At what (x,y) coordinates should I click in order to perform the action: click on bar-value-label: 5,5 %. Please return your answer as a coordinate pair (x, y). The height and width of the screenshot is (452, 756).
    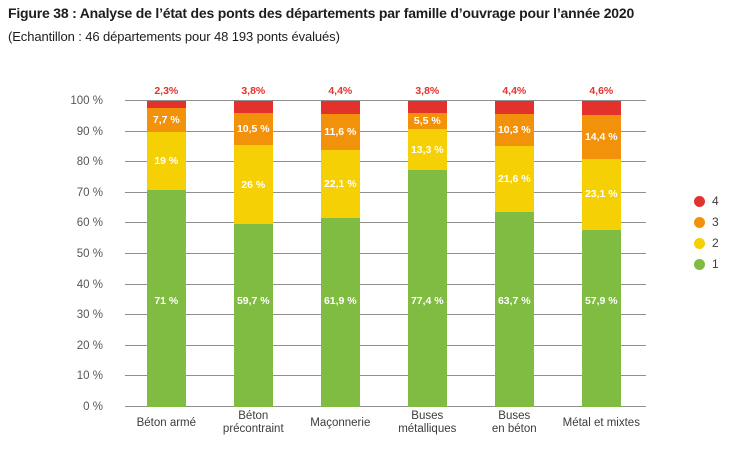
    Looking at the image, I should click on (427, 121).